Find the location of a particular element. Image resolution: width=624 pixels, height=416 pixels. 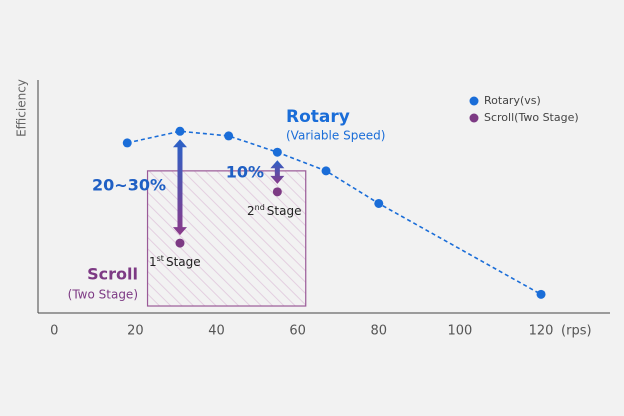

scroll-subtitle: (Two Stage) is located at coordinates (103, 295).